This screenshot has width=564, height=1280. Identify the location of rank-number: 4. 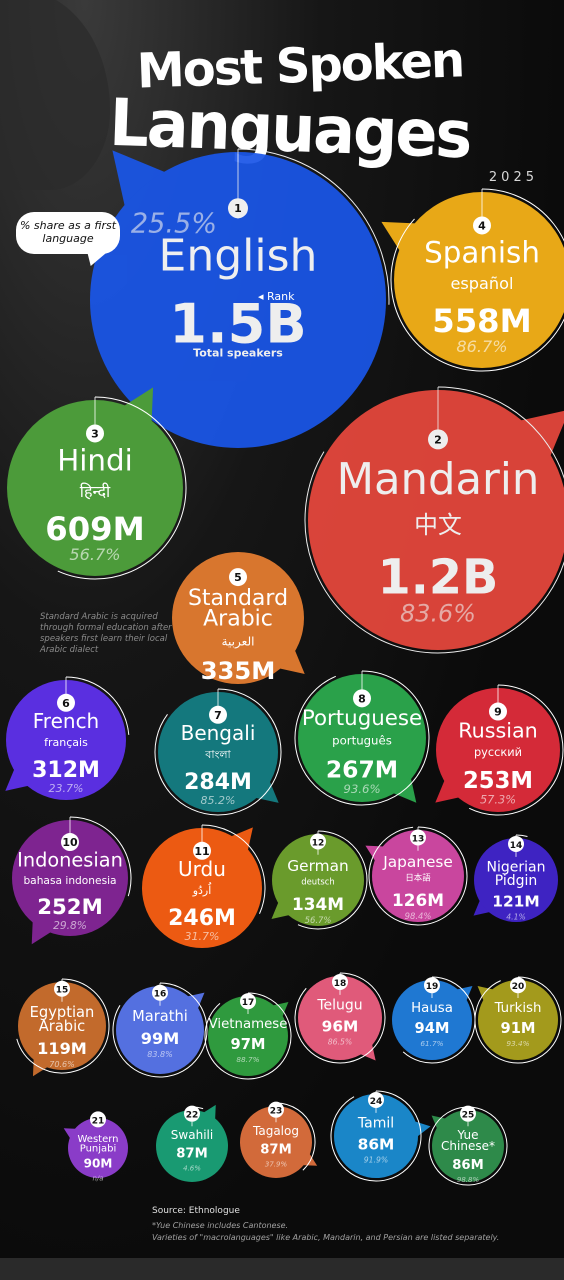
(482, 225).